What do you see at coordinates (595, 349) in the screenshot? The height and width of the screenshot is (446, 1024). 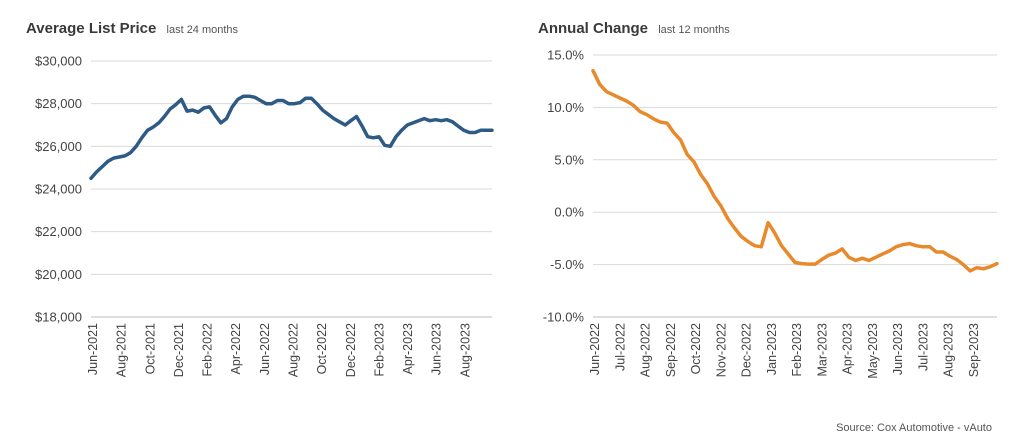 I see `right-x-tick-label: Jun-2022` at bounding box center [595, 349].